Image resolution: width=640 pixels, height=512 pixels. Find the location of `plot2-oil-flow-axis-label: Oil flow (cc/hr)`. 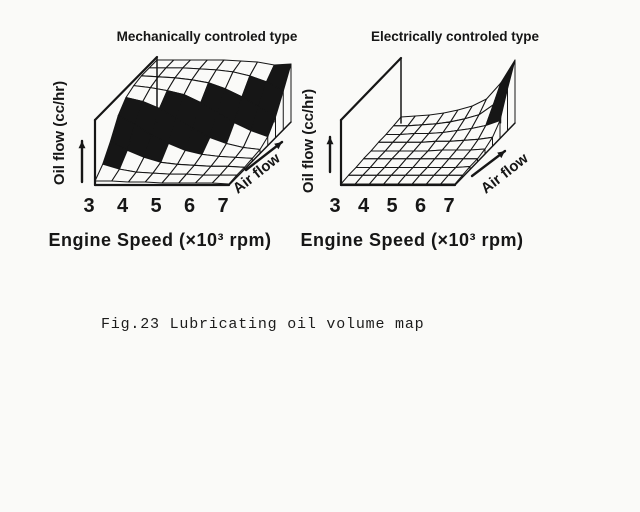

plot2-oil-flow-axis-label: Oil flow (cc/hr) is located at coordinates (308, 141).